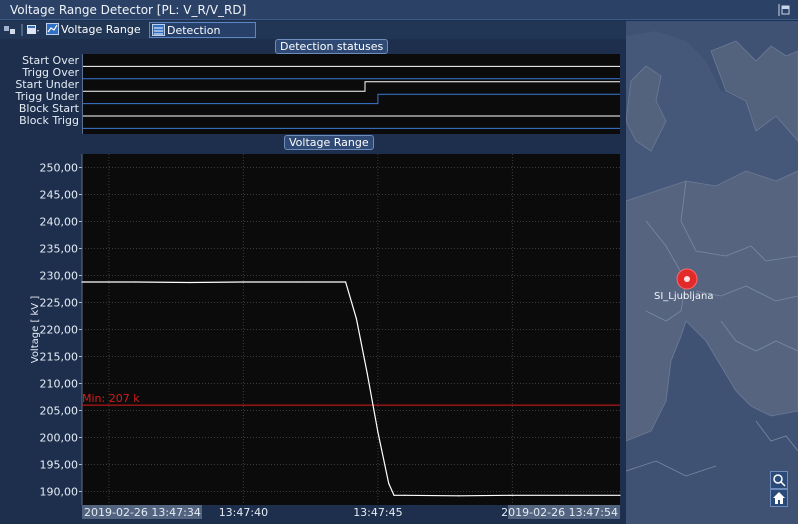 This screenshot has height=524, width=798. What do you see at coordinates (351, 512) in the screenshot?
I see `x-axis-bar` at bounding box center [351, 512].